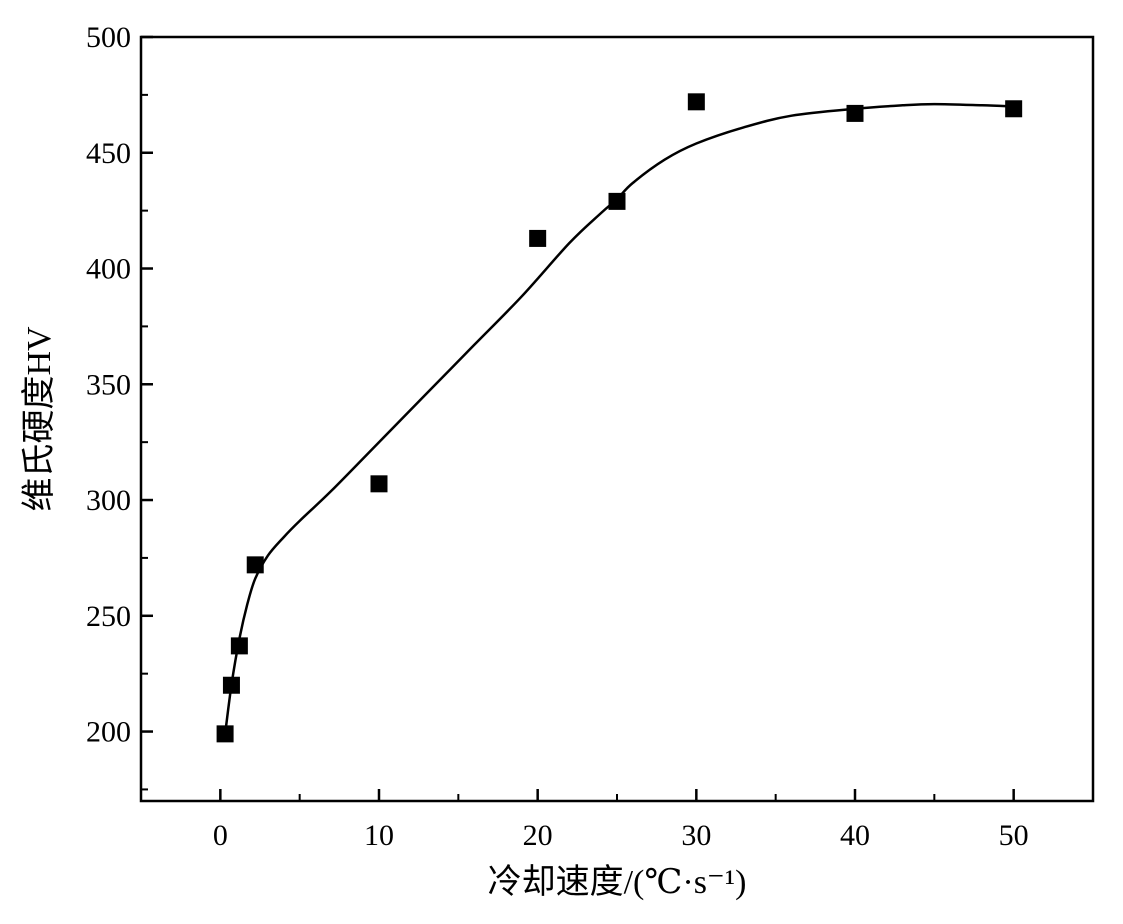  What do you see at coordinates (108, 500) in the screenshot?
I see `y-tick-label: 300` at bounding box center [108, 500].